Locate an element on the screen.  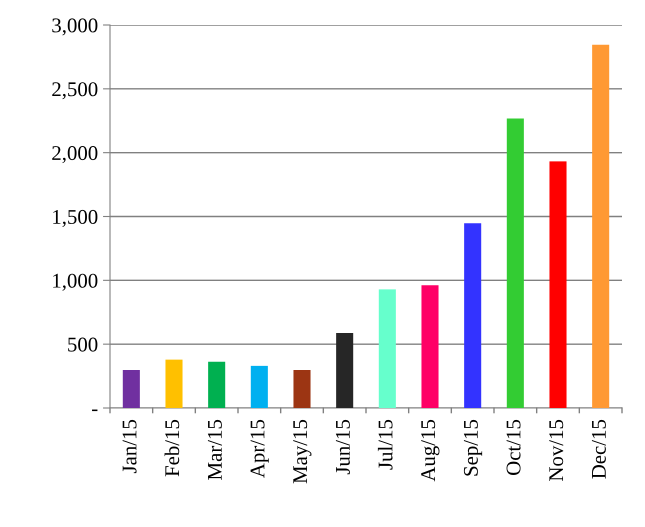
x-tick-label: Jul/15 is located at coordinates (385, 445).